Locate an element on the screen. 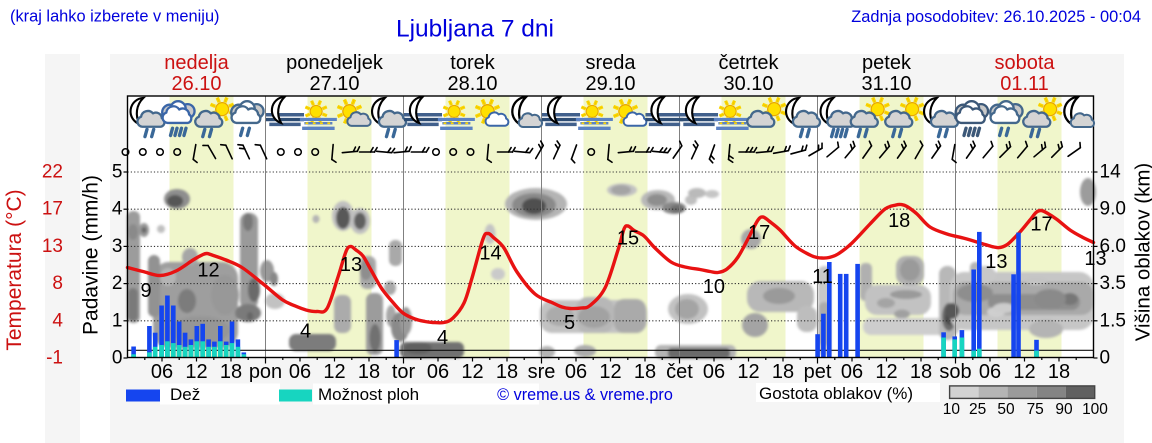  svg-text: 28.10 is located at coordinates (472, 84).